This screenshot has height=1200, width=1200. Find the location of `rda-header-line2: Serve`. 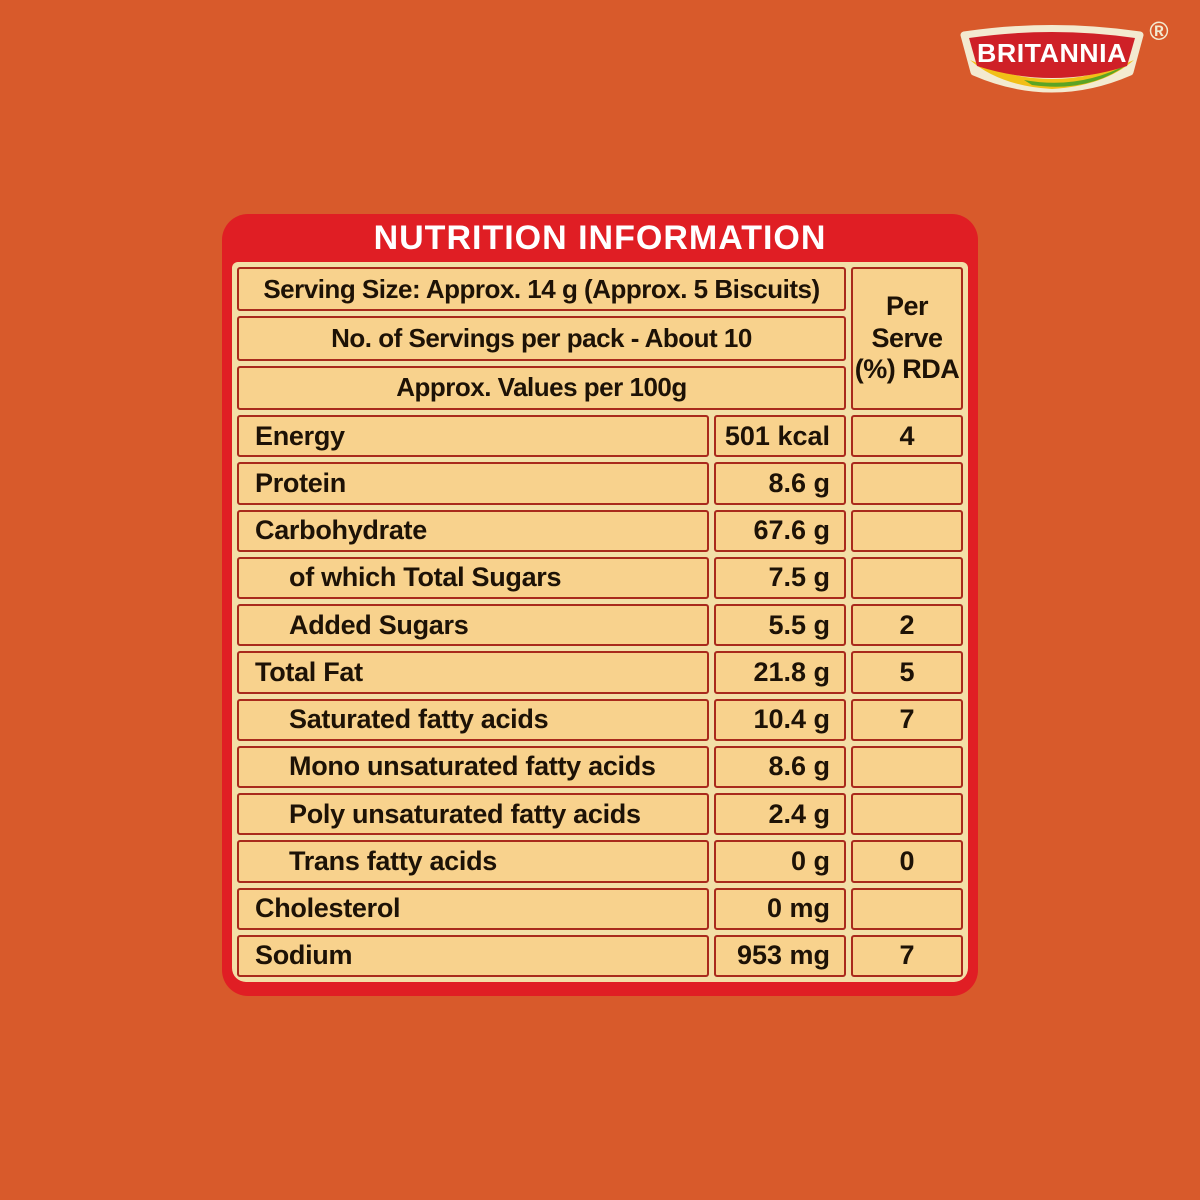

rda-header-line2: Serve is located at coordinates (907, 337).